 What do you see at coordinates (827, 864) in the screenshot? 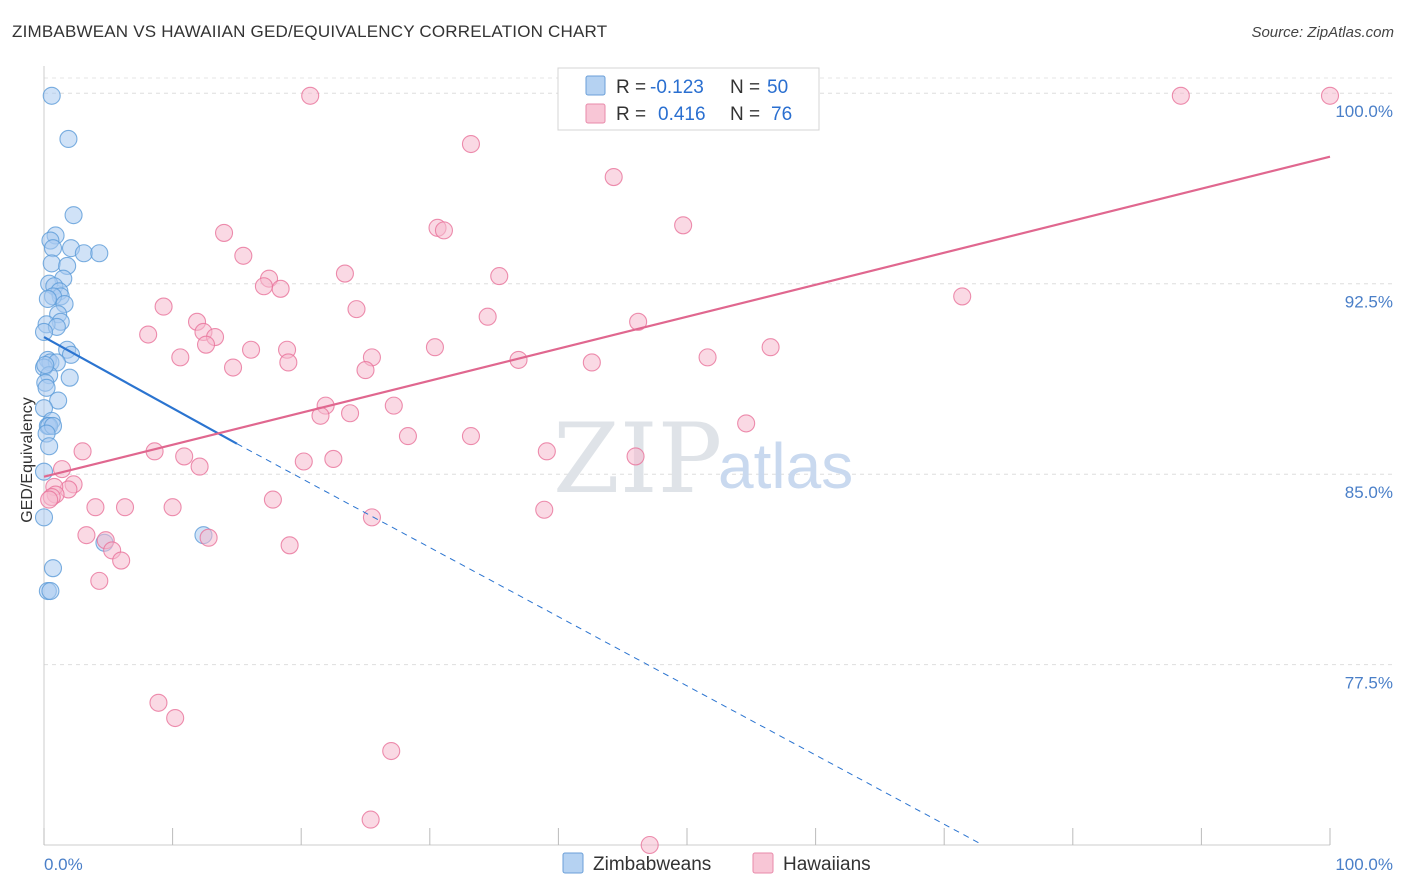
I see `legend-label-hawaiians: Hawaiians` at bounding box center [827, 864].